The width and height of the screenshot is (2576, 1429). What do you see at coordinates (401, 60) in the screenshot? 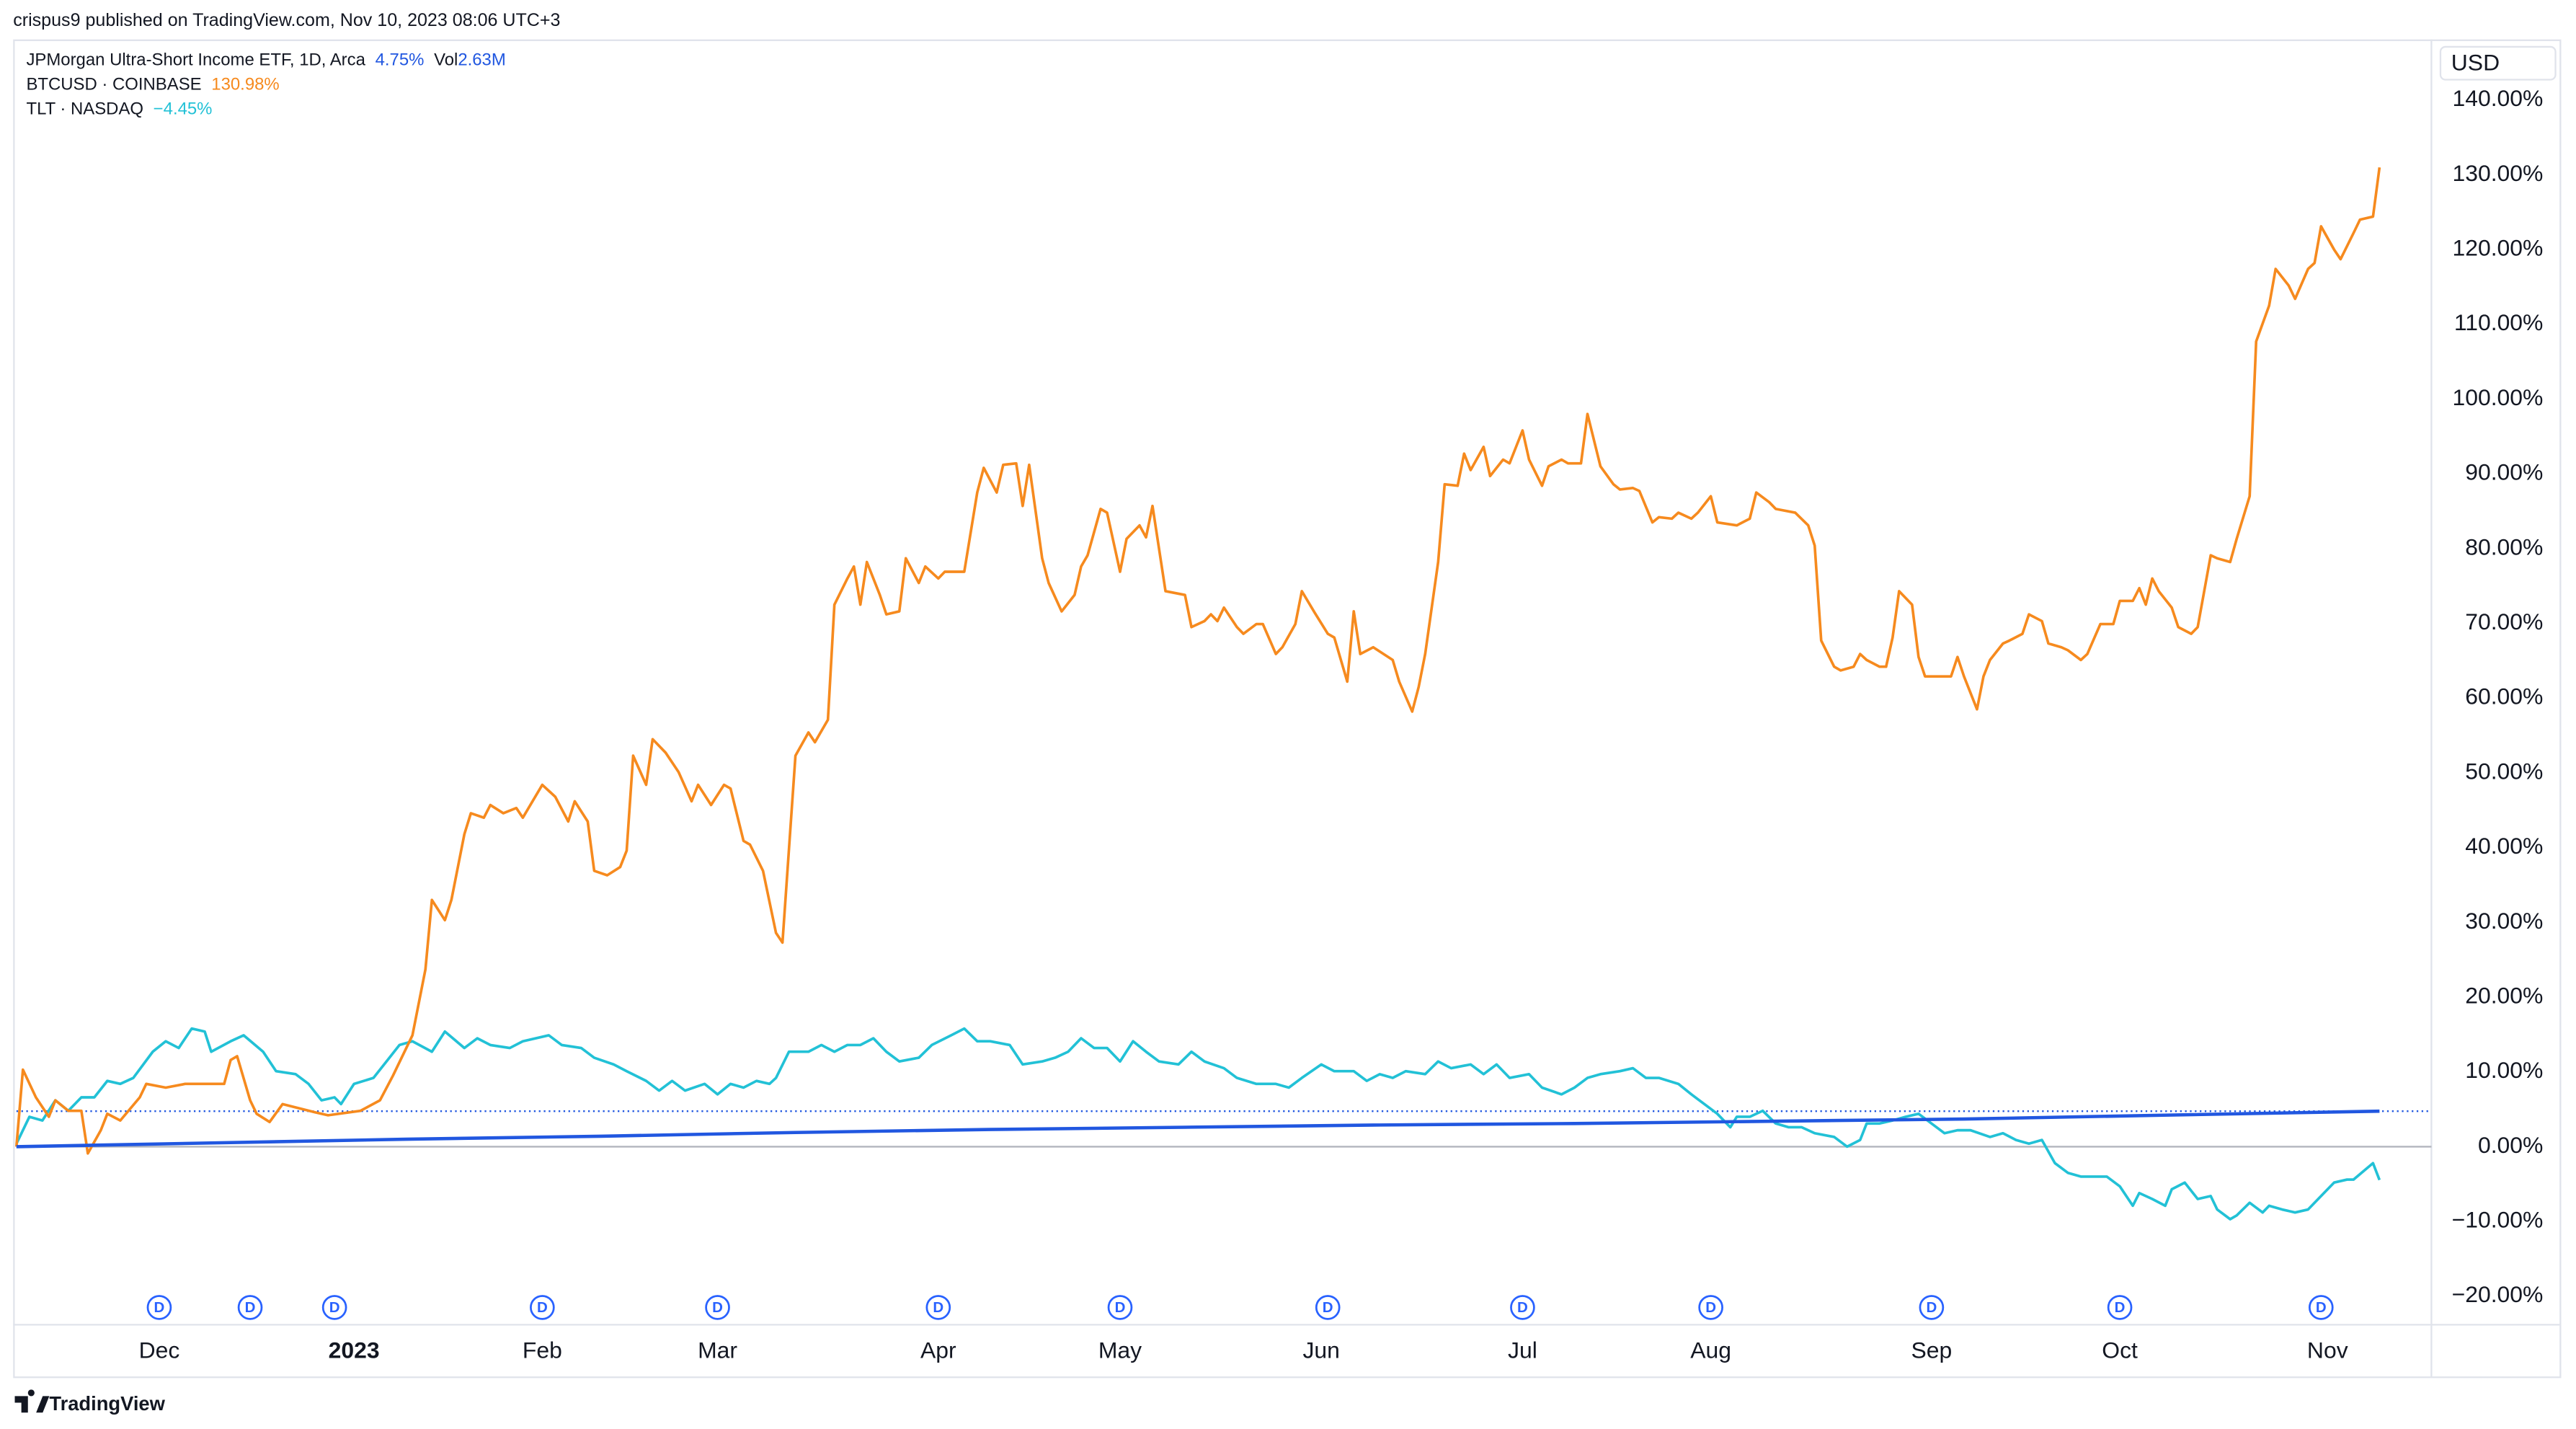
I see `legend-value: 4.75%` at bounding box center [401, 60].